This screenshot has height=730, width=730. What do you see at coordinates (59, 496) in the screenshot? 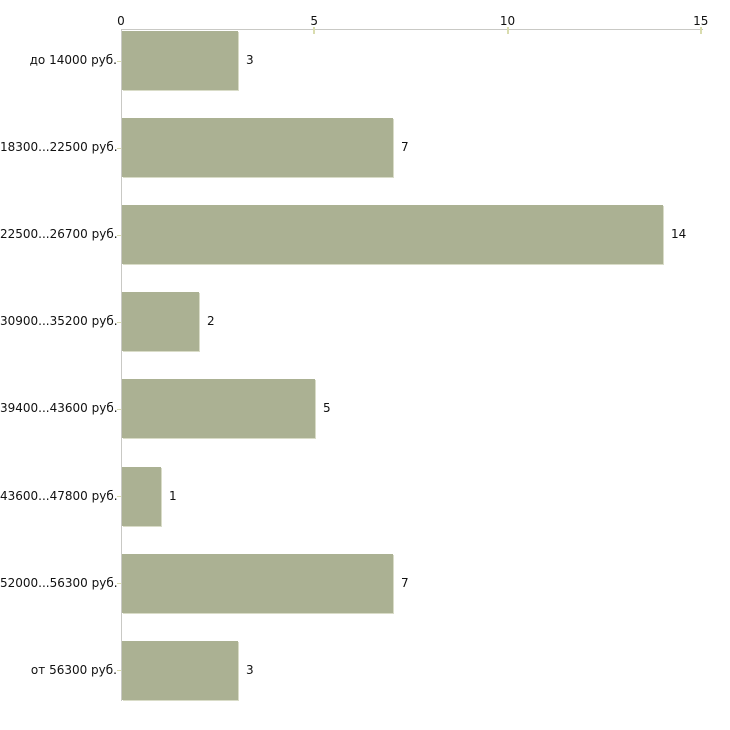
I see `category-label: 43600...47800 руб.` at bounding box center [59, 496].